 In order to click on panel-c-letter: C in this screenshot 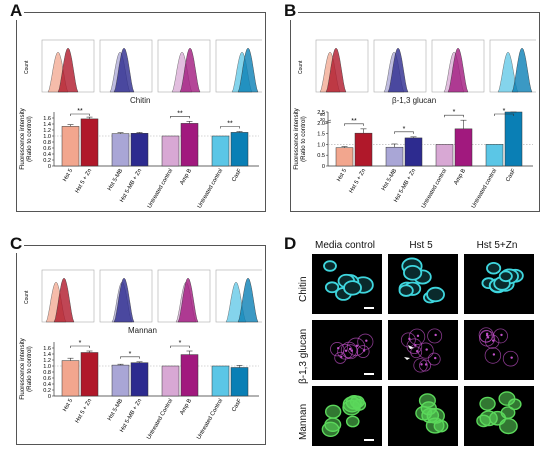, I will do `click(16, 243)`.